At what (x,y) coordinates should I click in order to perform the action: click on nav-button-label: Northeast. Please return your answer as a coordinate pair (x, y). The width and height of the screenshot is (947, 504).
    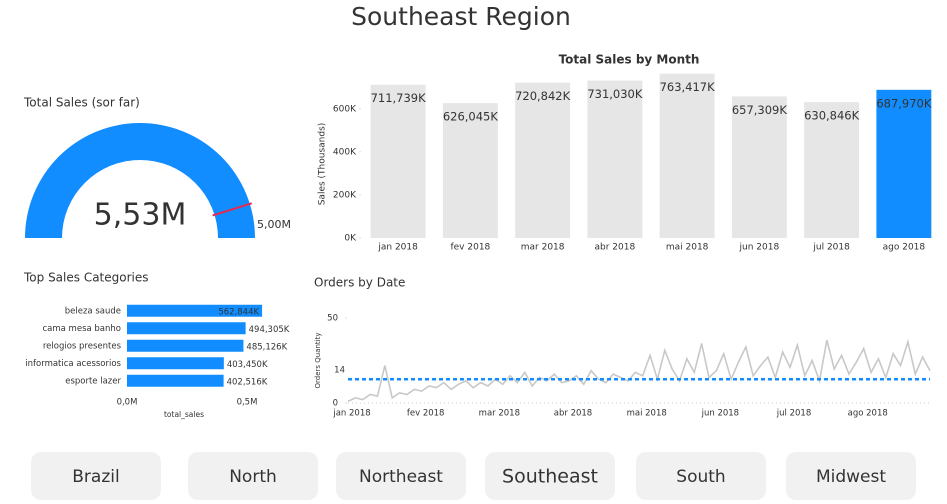
    Looking at the image, I should click on (401, 477).